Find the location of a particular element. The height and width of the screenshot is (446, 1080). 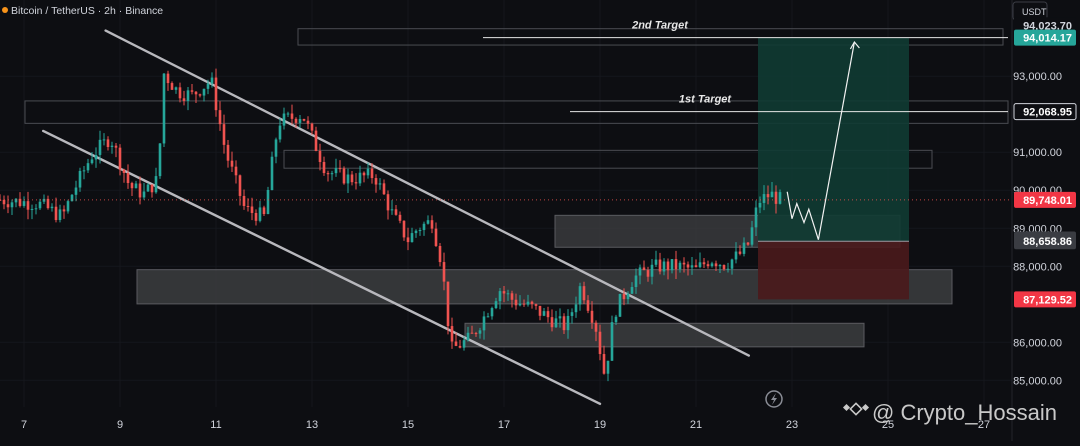

price-tick-label: 91,000.00 is located at coordinates (1037, 153).